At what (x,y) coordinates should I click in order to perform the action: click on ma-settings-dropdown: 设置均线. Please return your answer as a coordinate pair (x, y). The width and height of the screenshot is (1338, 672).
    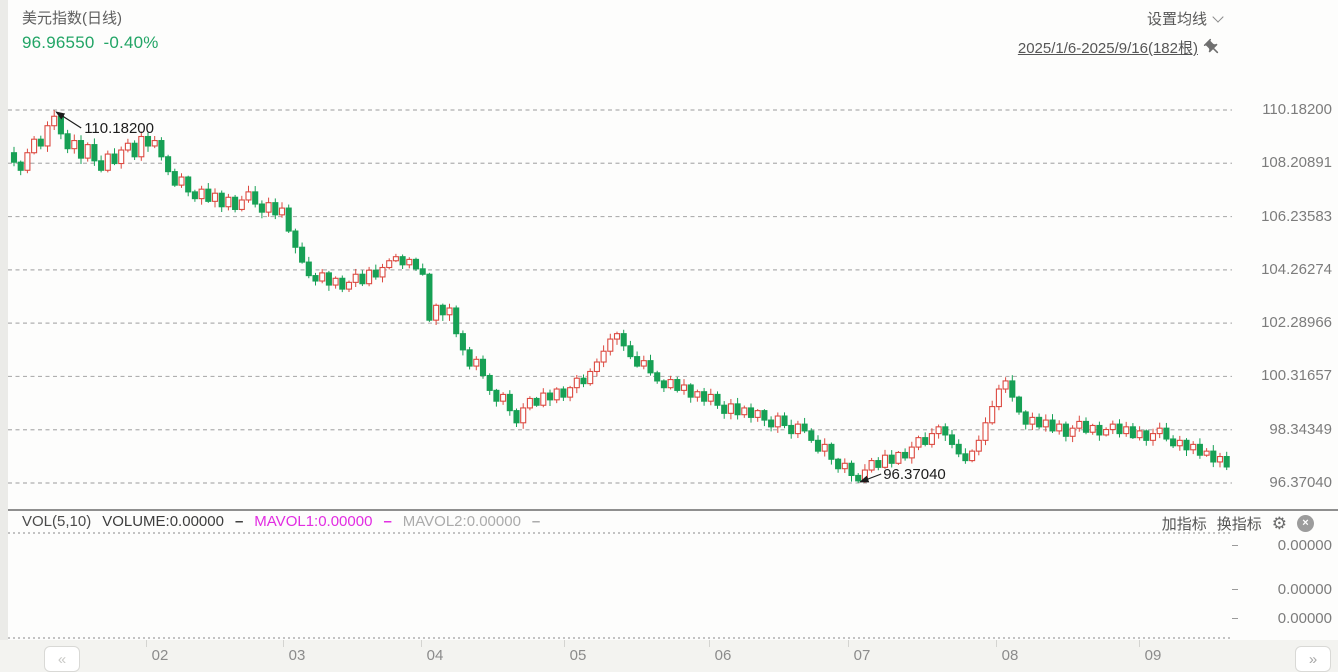
    Looking at the image, I should click on (1185, 18).